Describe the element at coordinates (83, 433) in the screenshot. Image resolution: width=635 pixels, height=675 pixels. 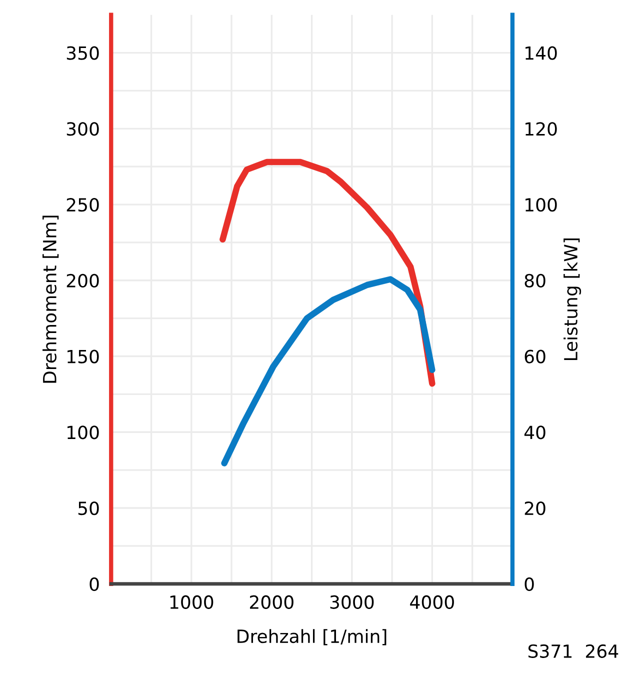
I see `y-tick-label: 100` at that location.